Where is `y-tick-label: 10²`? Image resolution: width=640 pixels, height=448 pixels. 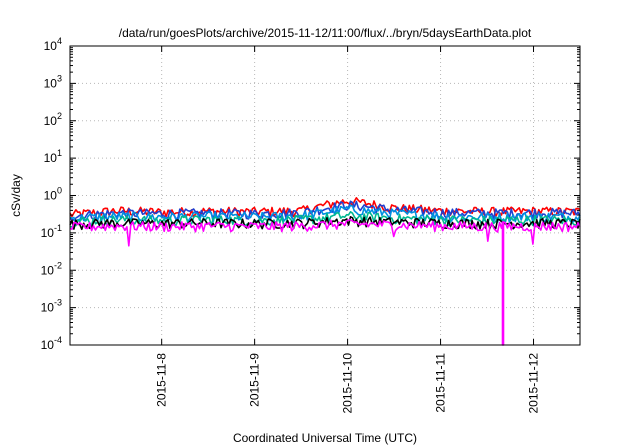
y-tick-label: 10² is located at coordinates (53, 119).